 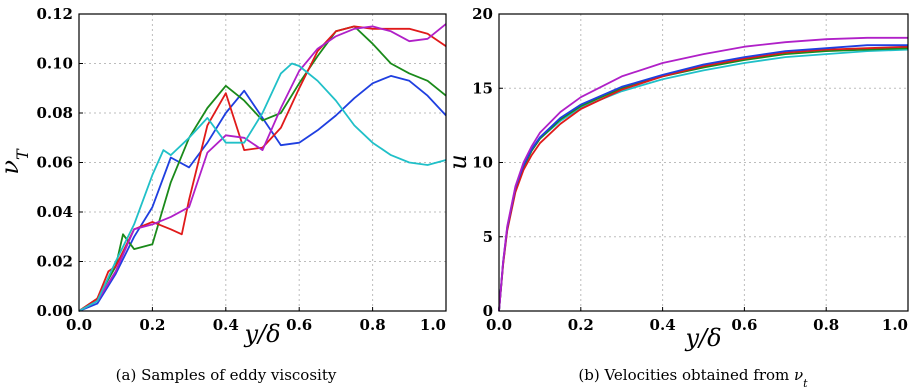 I want to click on panel-caption: (a) Samples of eddy viscosity, so click(x=226, y=375).